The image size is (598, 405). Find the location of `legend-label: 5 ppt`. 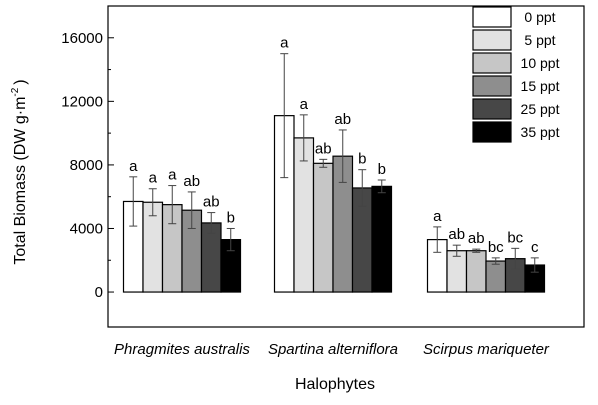

legend-label: 5 ppt is located at coordinates (539, 40).